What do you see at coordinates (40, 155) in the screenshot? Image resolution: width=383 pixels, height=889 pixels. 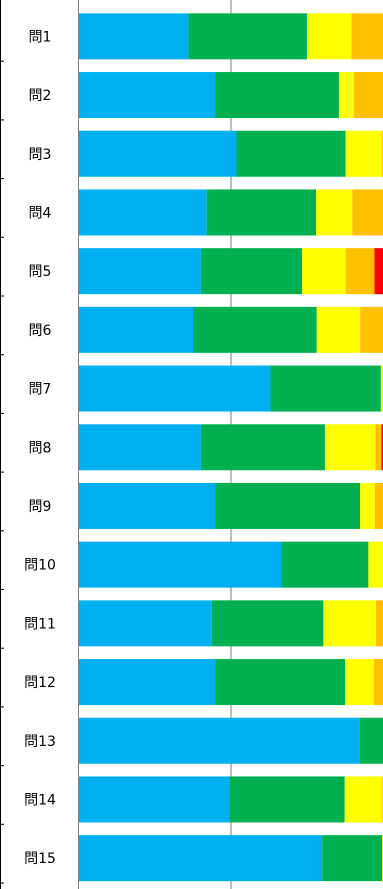 I see `category-label: 問3` at bounding box center [40, 155].